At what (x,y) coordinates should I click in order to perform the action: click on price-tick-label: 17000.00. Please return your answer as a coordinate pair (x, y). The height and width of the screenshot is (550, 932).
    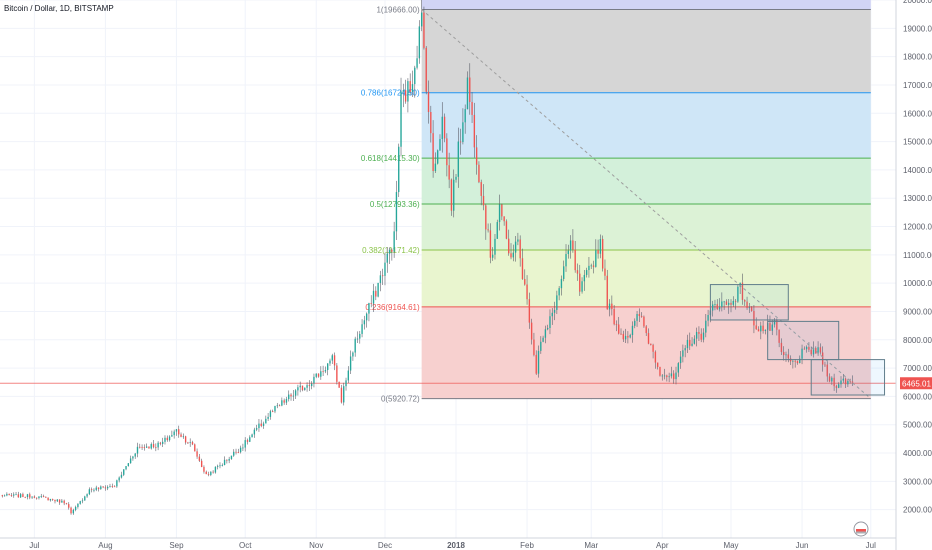
    Looking at the image, I should click on (917, 85).